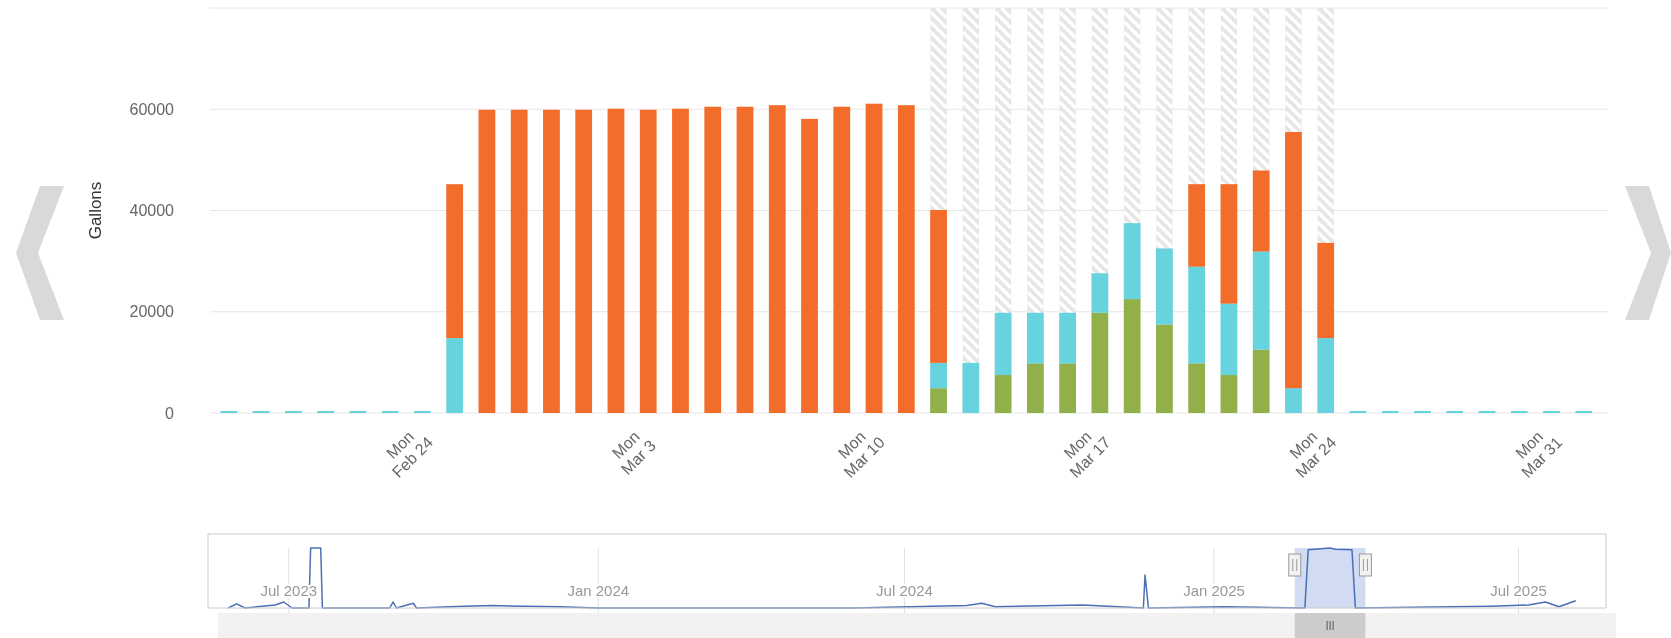 The width and height of the screenshot is (1671, 638). What do you see at coordinates (904, 590) in the screenshot?
I see `x-tick-label: Jul 2024` at bounding box center [904, 590].